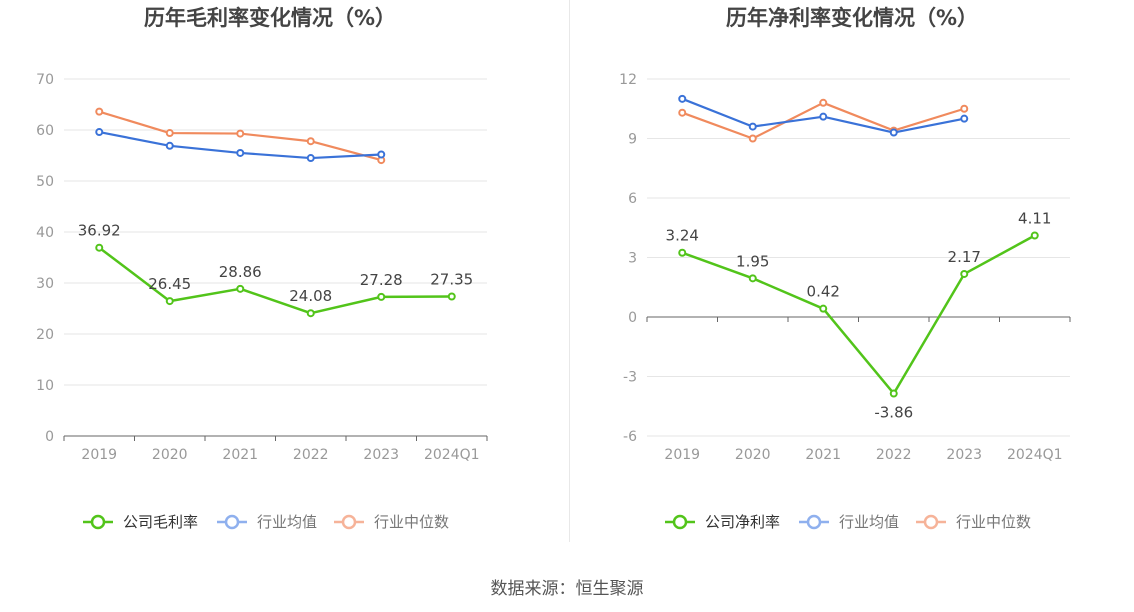  I want to click on y-tick-label: -3, so click(630, 378).